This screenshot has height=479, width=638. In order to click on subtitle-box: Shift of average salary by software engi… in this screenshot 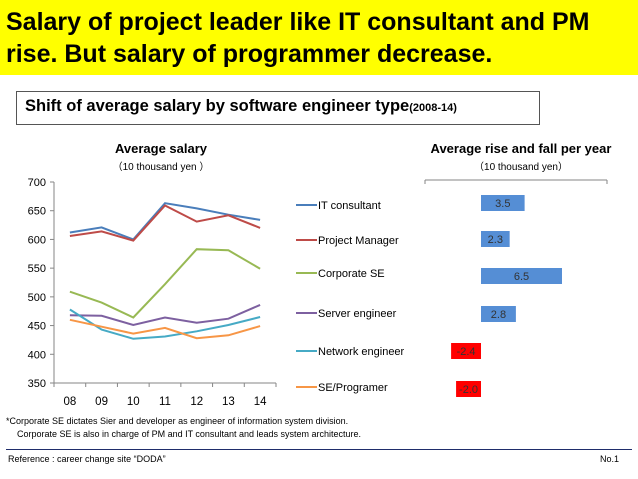, I will do `click(278, 108)`.